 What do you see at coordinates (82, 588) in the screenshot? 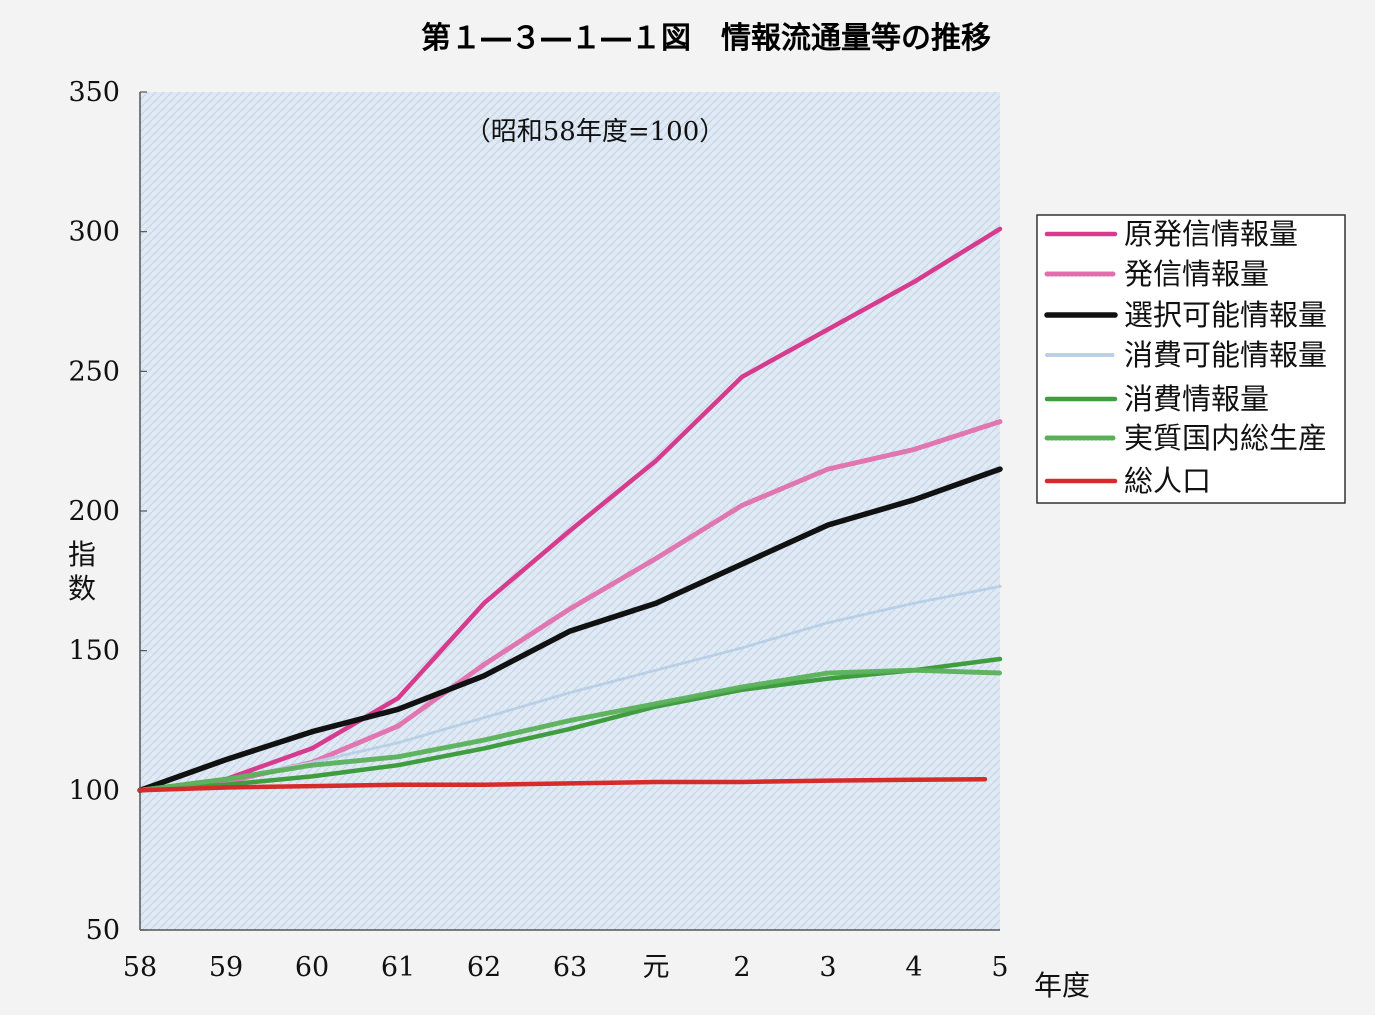
I see `y-axis-label-char-2: 数` at bounding box center [82, 588].